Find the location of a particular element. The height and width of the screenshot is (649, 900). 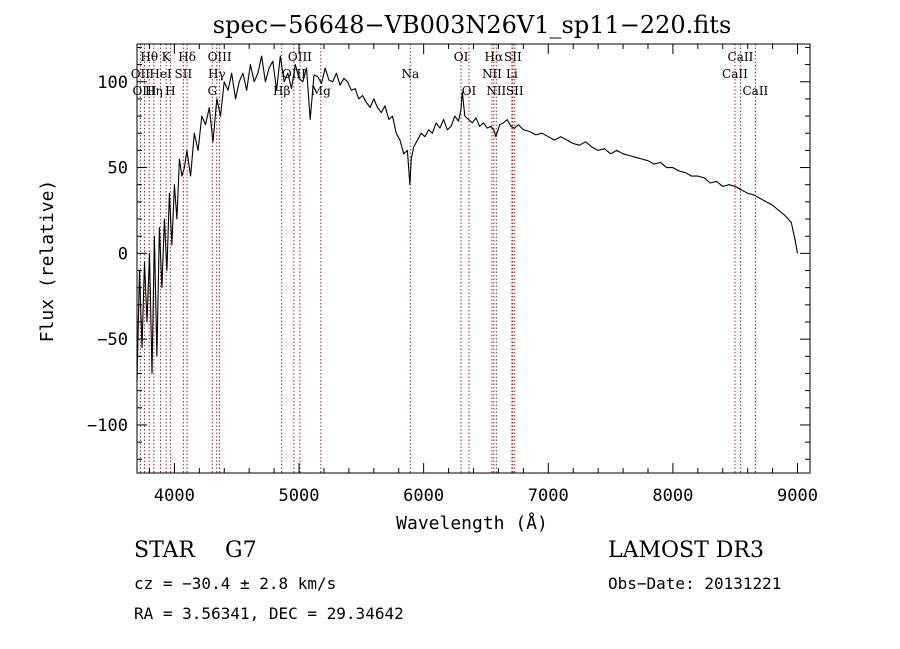

line-label-7: SII is located at coordinates (184, 74).